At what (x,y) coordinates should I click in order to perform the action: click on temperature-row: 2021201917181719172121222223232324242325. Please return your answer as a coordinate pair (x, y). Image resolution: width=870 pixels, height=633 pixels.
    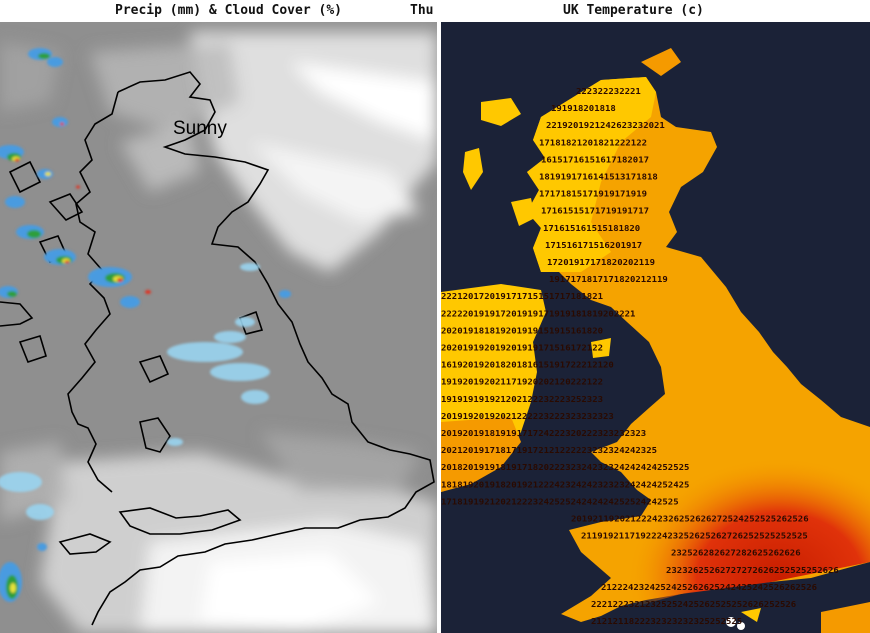
    Looking at the image, I should click on (549, 450).